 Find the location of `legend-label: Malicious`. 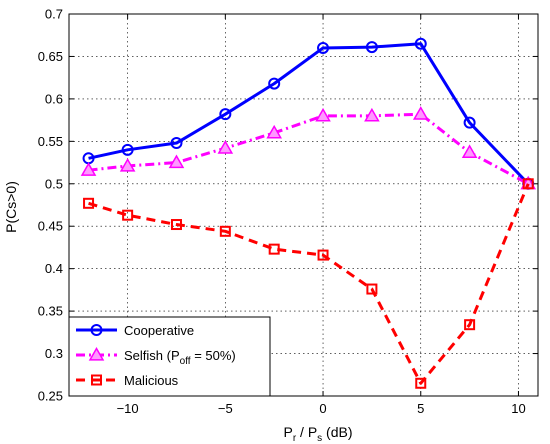

legend-label: Malicious is located at coordinates (151, 380).